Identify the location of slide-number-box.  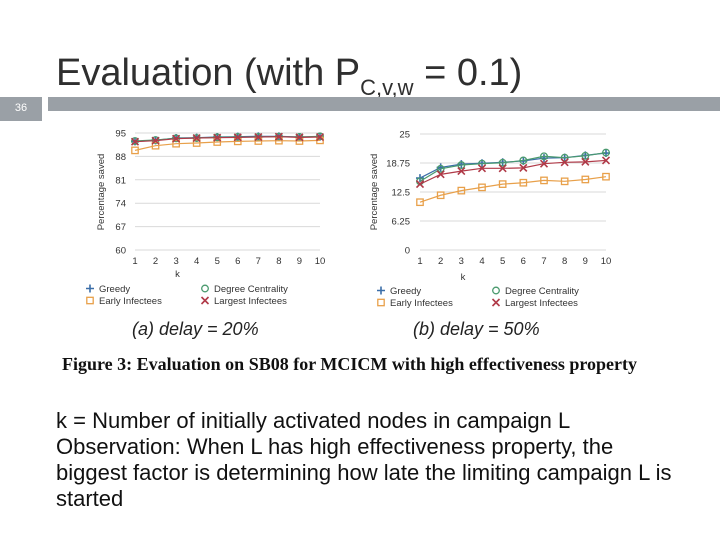
(21, 109).